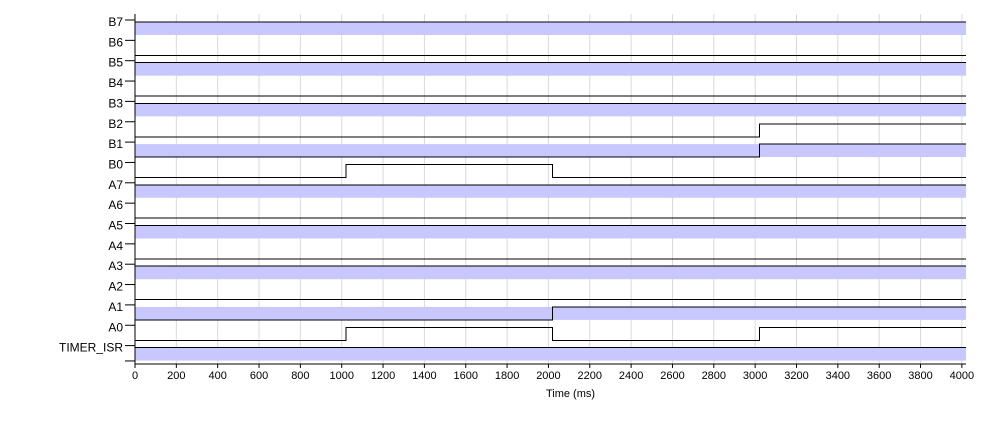 The width and height of the screenshot is (1008, 437). Describe the element at coordinates (115, 307) in the screenshot. I see `signal-label-A1: A1` at that location.